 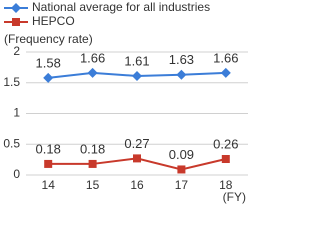 I want to click on x-tick-label: 17, so click(x=182, y=185).